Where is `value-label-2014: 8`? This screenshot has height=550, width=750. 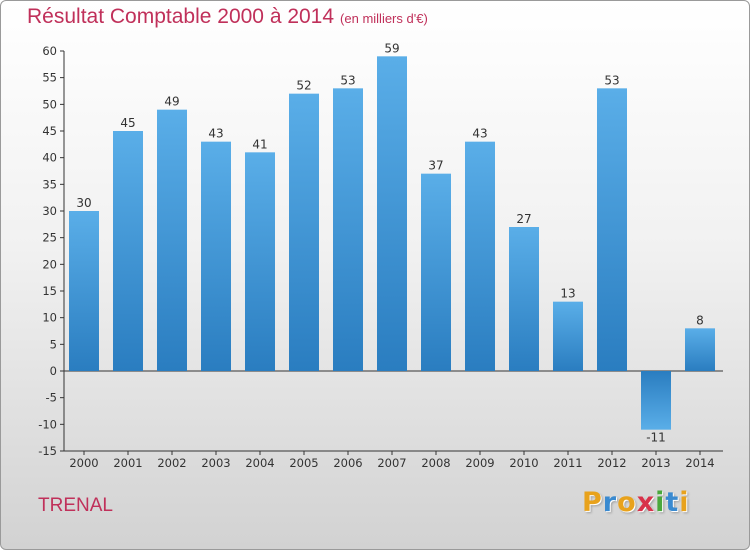
value-label-2014: 8 is located at coordinates (700, 320).